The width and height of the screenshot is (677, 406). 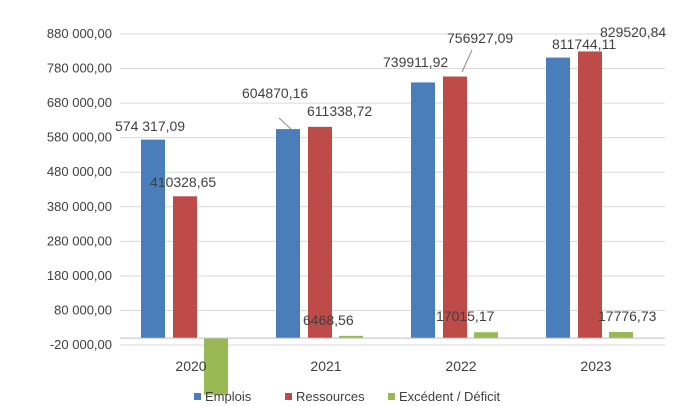 What do you see at coordinates (150, 126) in the screenshot?
I see `data-label: 574 317,09` at bounding box center [150, 126].